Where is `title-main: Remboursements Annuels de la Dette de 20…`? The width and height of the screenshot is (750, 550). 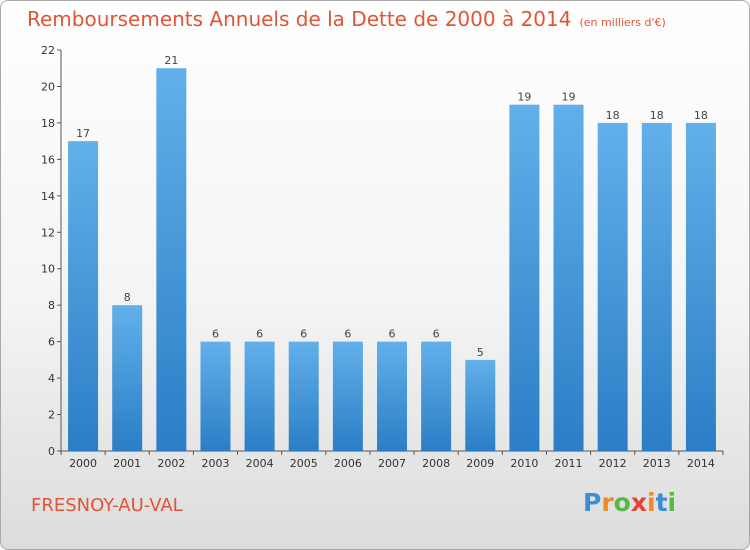
title-main: Remboursements Annuels de la Dette de 20… is located at coordinates (299, 19).